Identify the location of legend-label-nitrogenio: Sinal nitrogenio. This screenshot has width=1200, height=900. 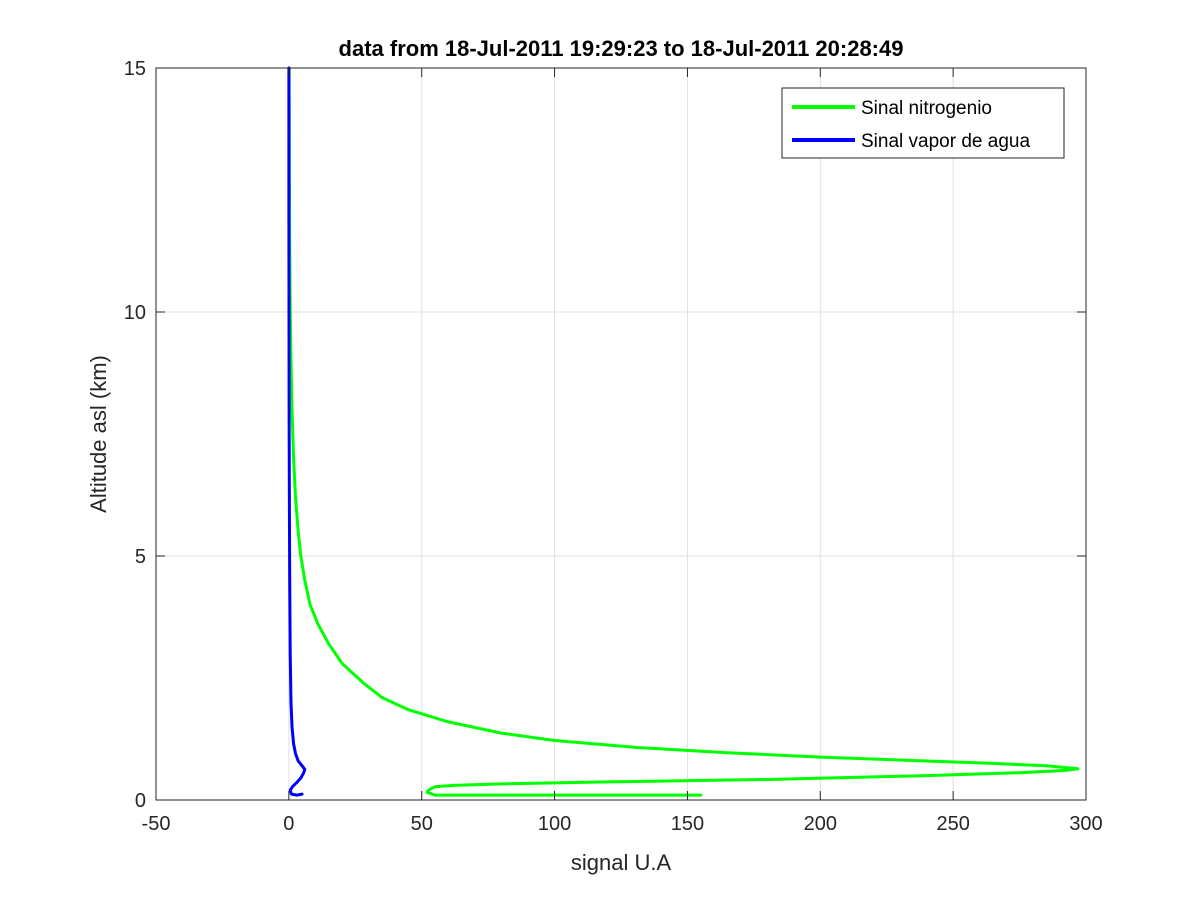
(926, 108).